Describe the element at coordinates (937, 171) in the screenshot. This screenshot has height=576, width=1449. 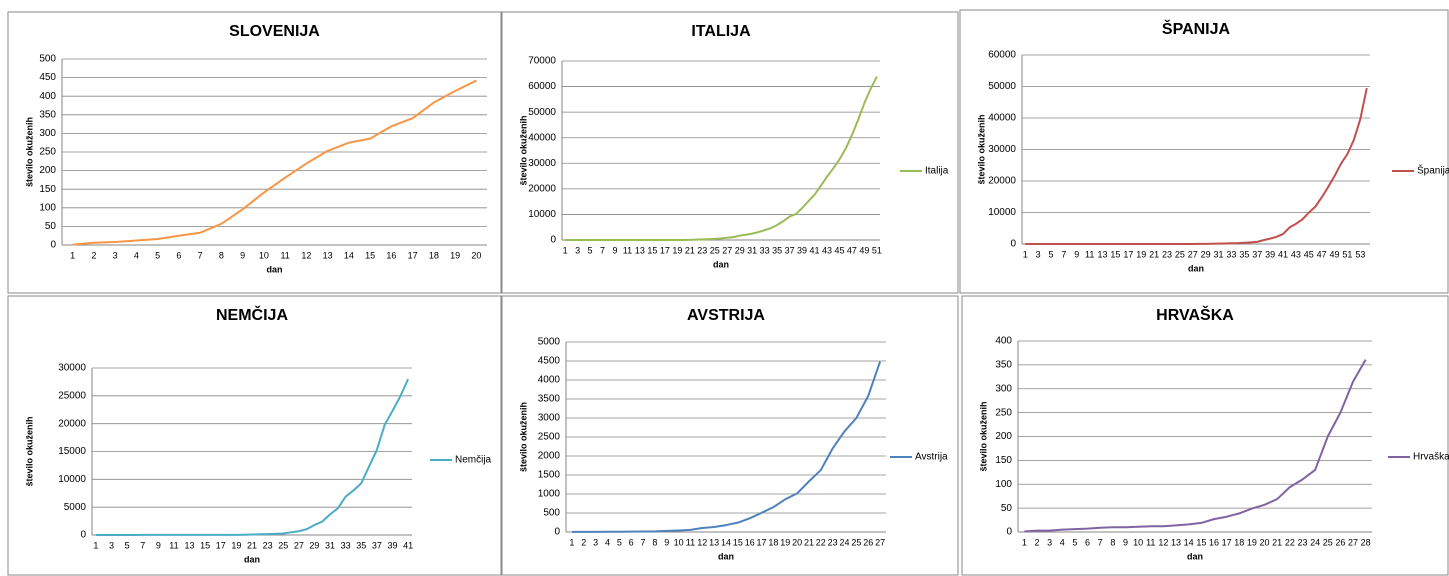
I see `legend-label: Italija` at that location.